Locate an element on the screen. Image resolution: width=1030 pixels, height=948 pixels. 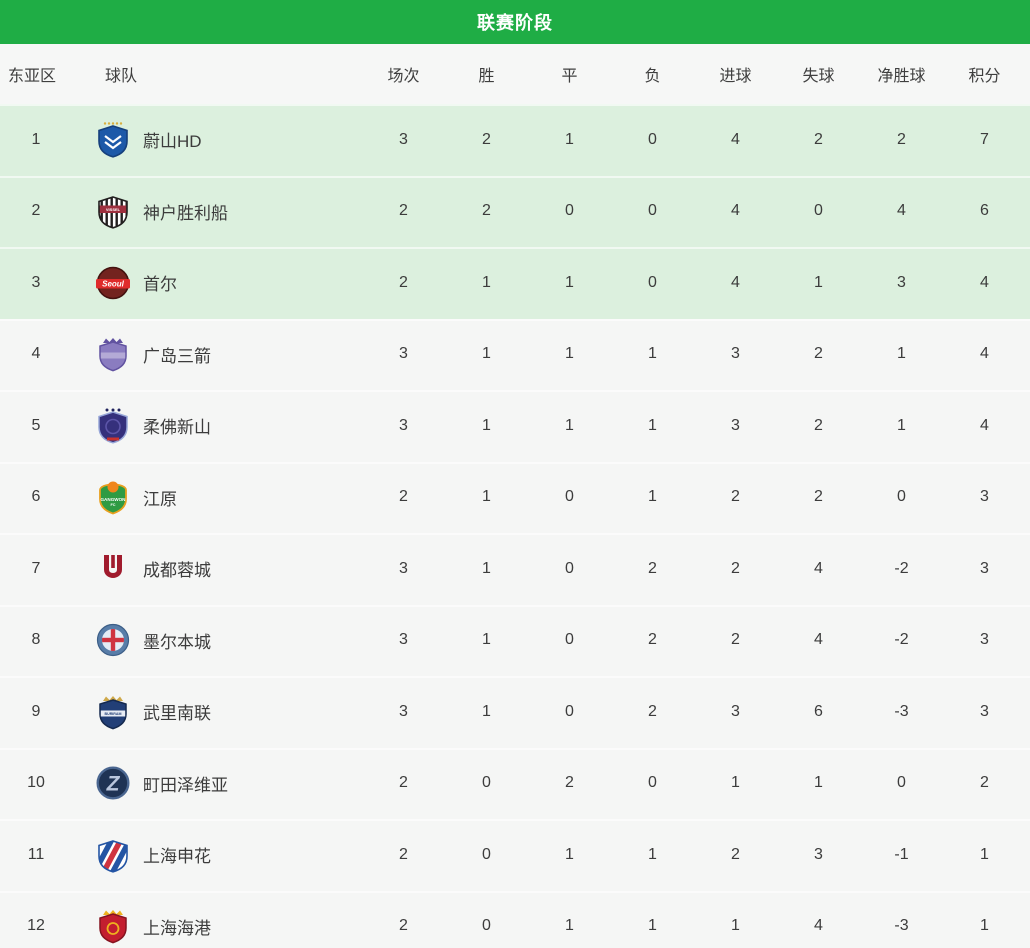
rank-cell: 6 is located at coordinates (36, 497).